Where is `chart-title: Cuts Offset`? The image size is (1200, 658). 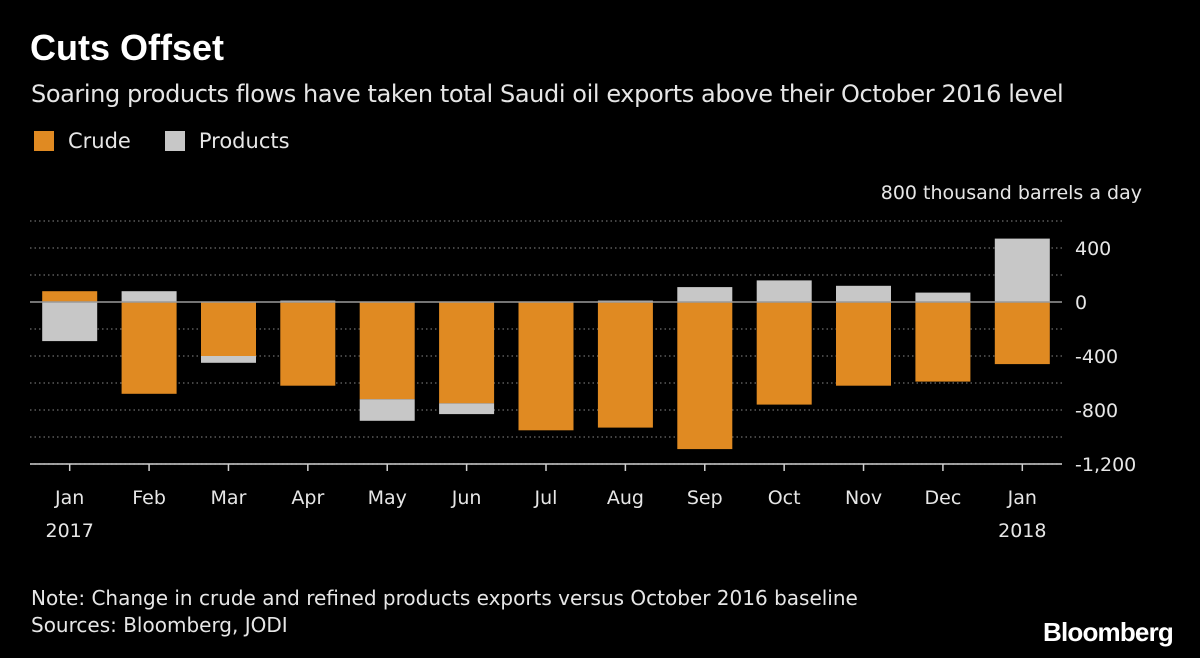
chart-title: Cuts Offset is located at coordinates (127, 47).